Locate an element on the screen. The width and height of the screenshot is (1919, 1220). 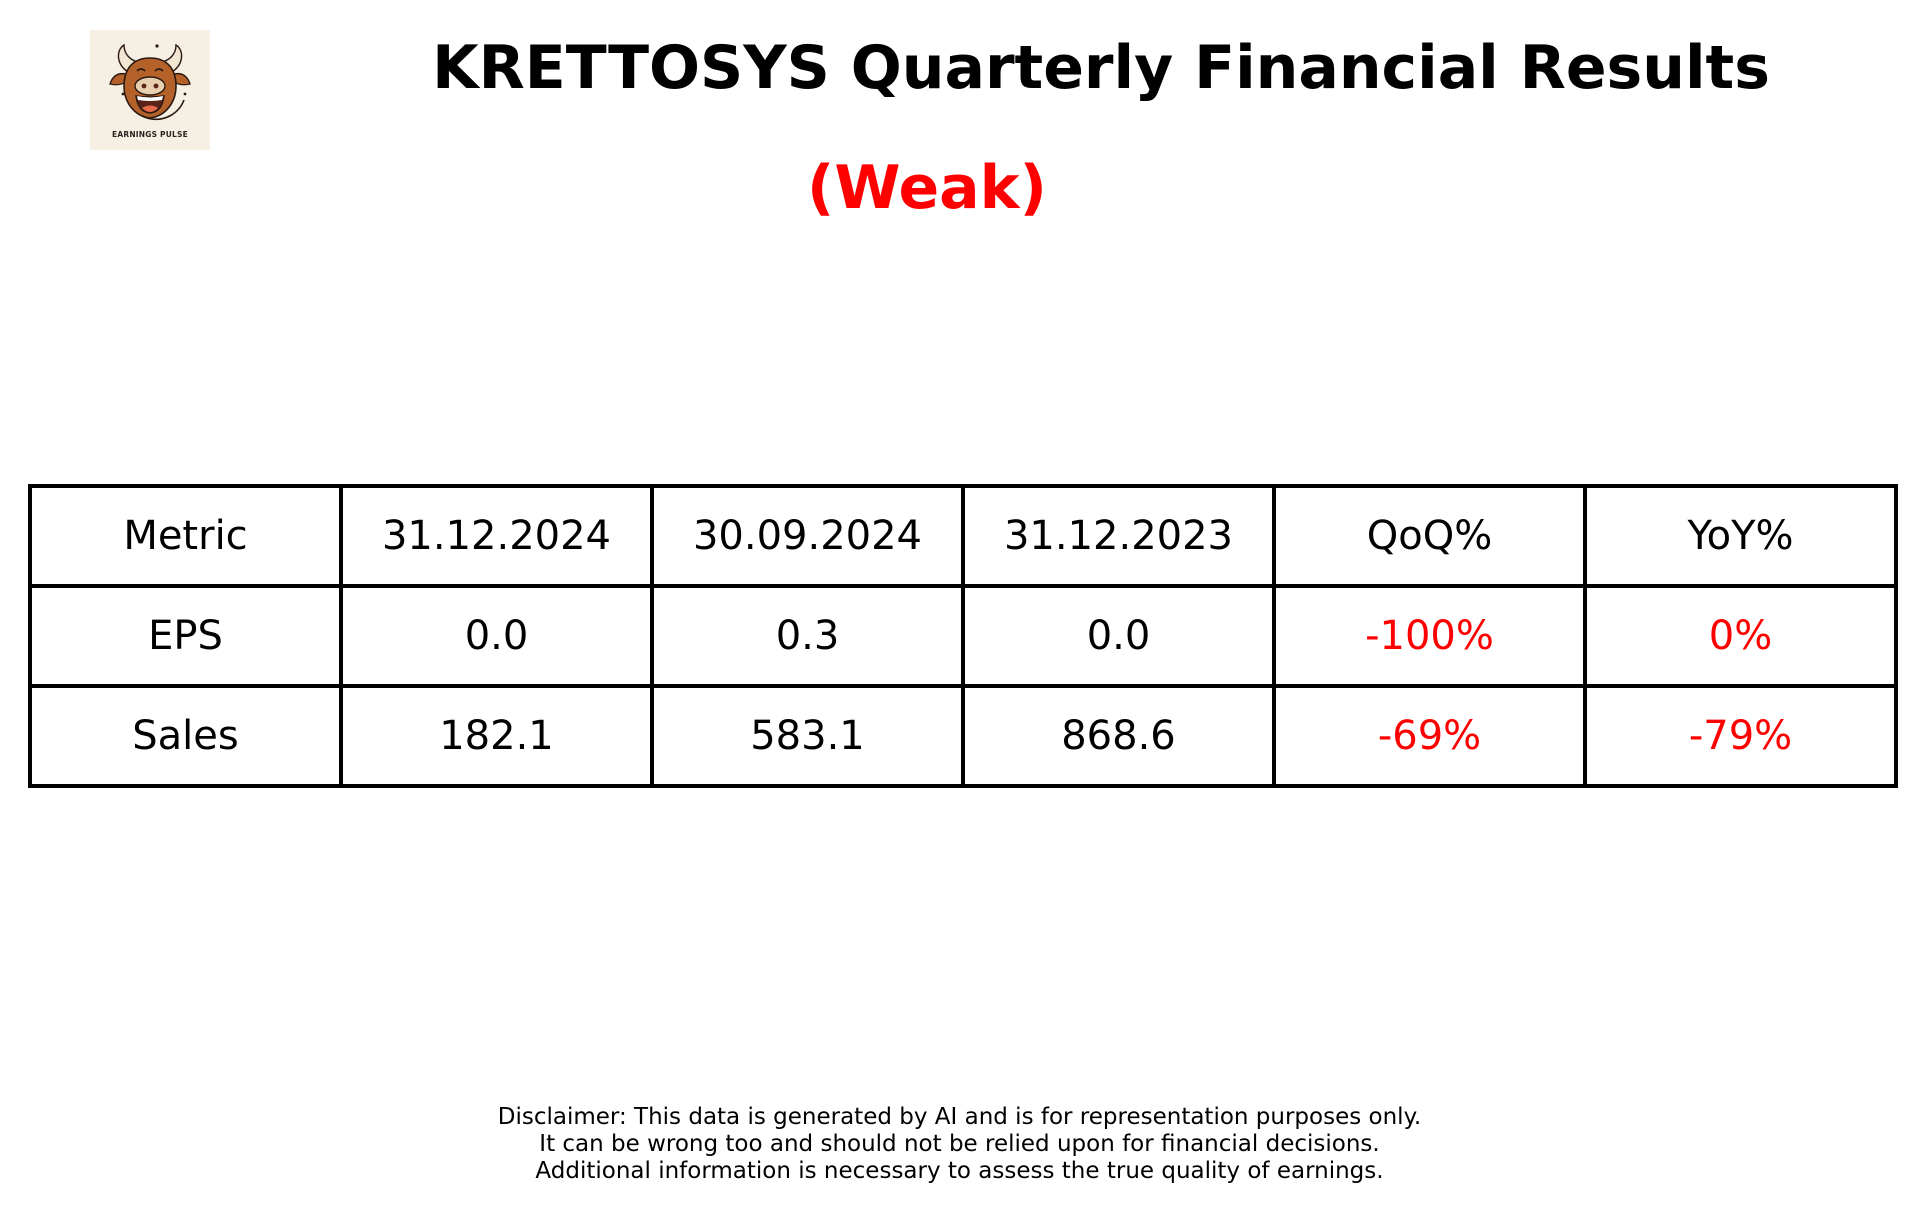
page-title: KRETTOSYS Quarterly Financial Results is located at coordinates (1101, 68).